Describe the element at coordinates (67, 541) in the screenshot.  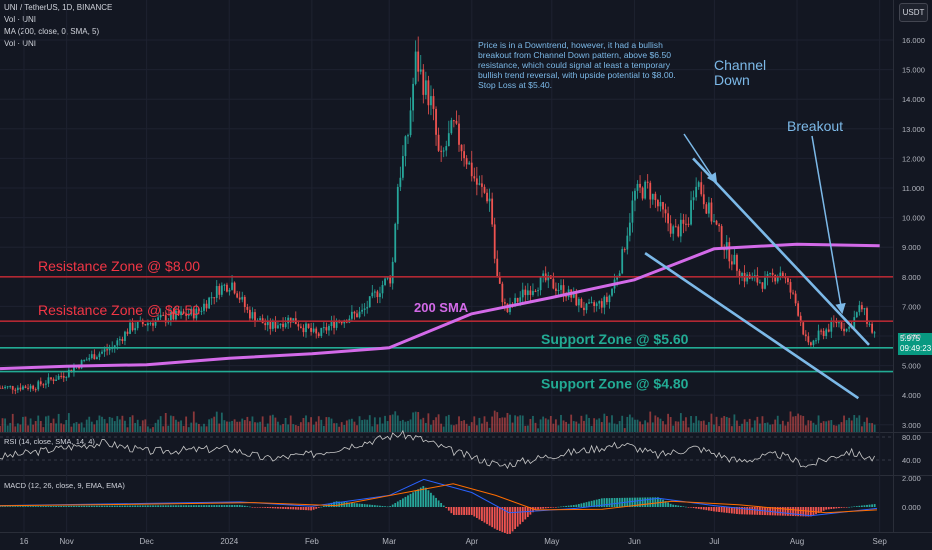
I see `time-tick-label: Nov` at that location.